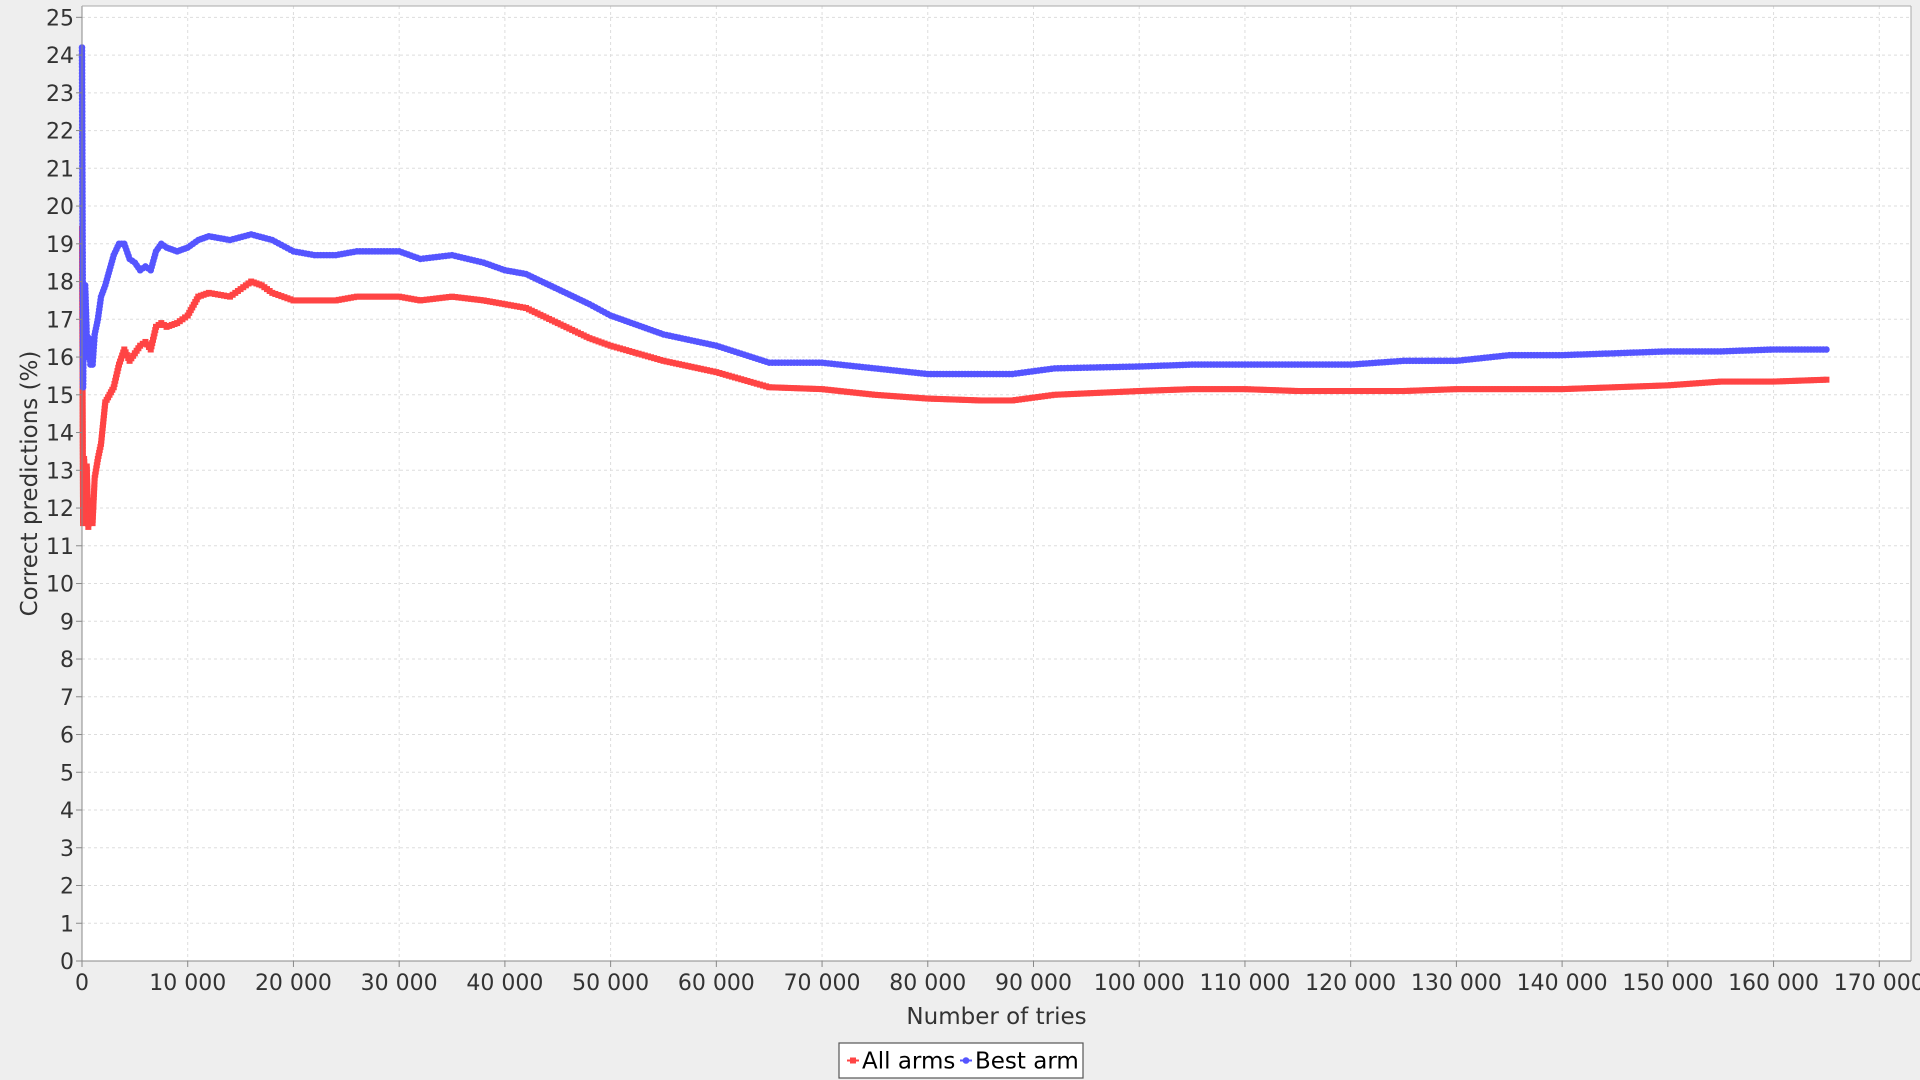 This screenshot has height=1080, width=1920. I want to click on y-tick-label: 11, so click(60, 547).